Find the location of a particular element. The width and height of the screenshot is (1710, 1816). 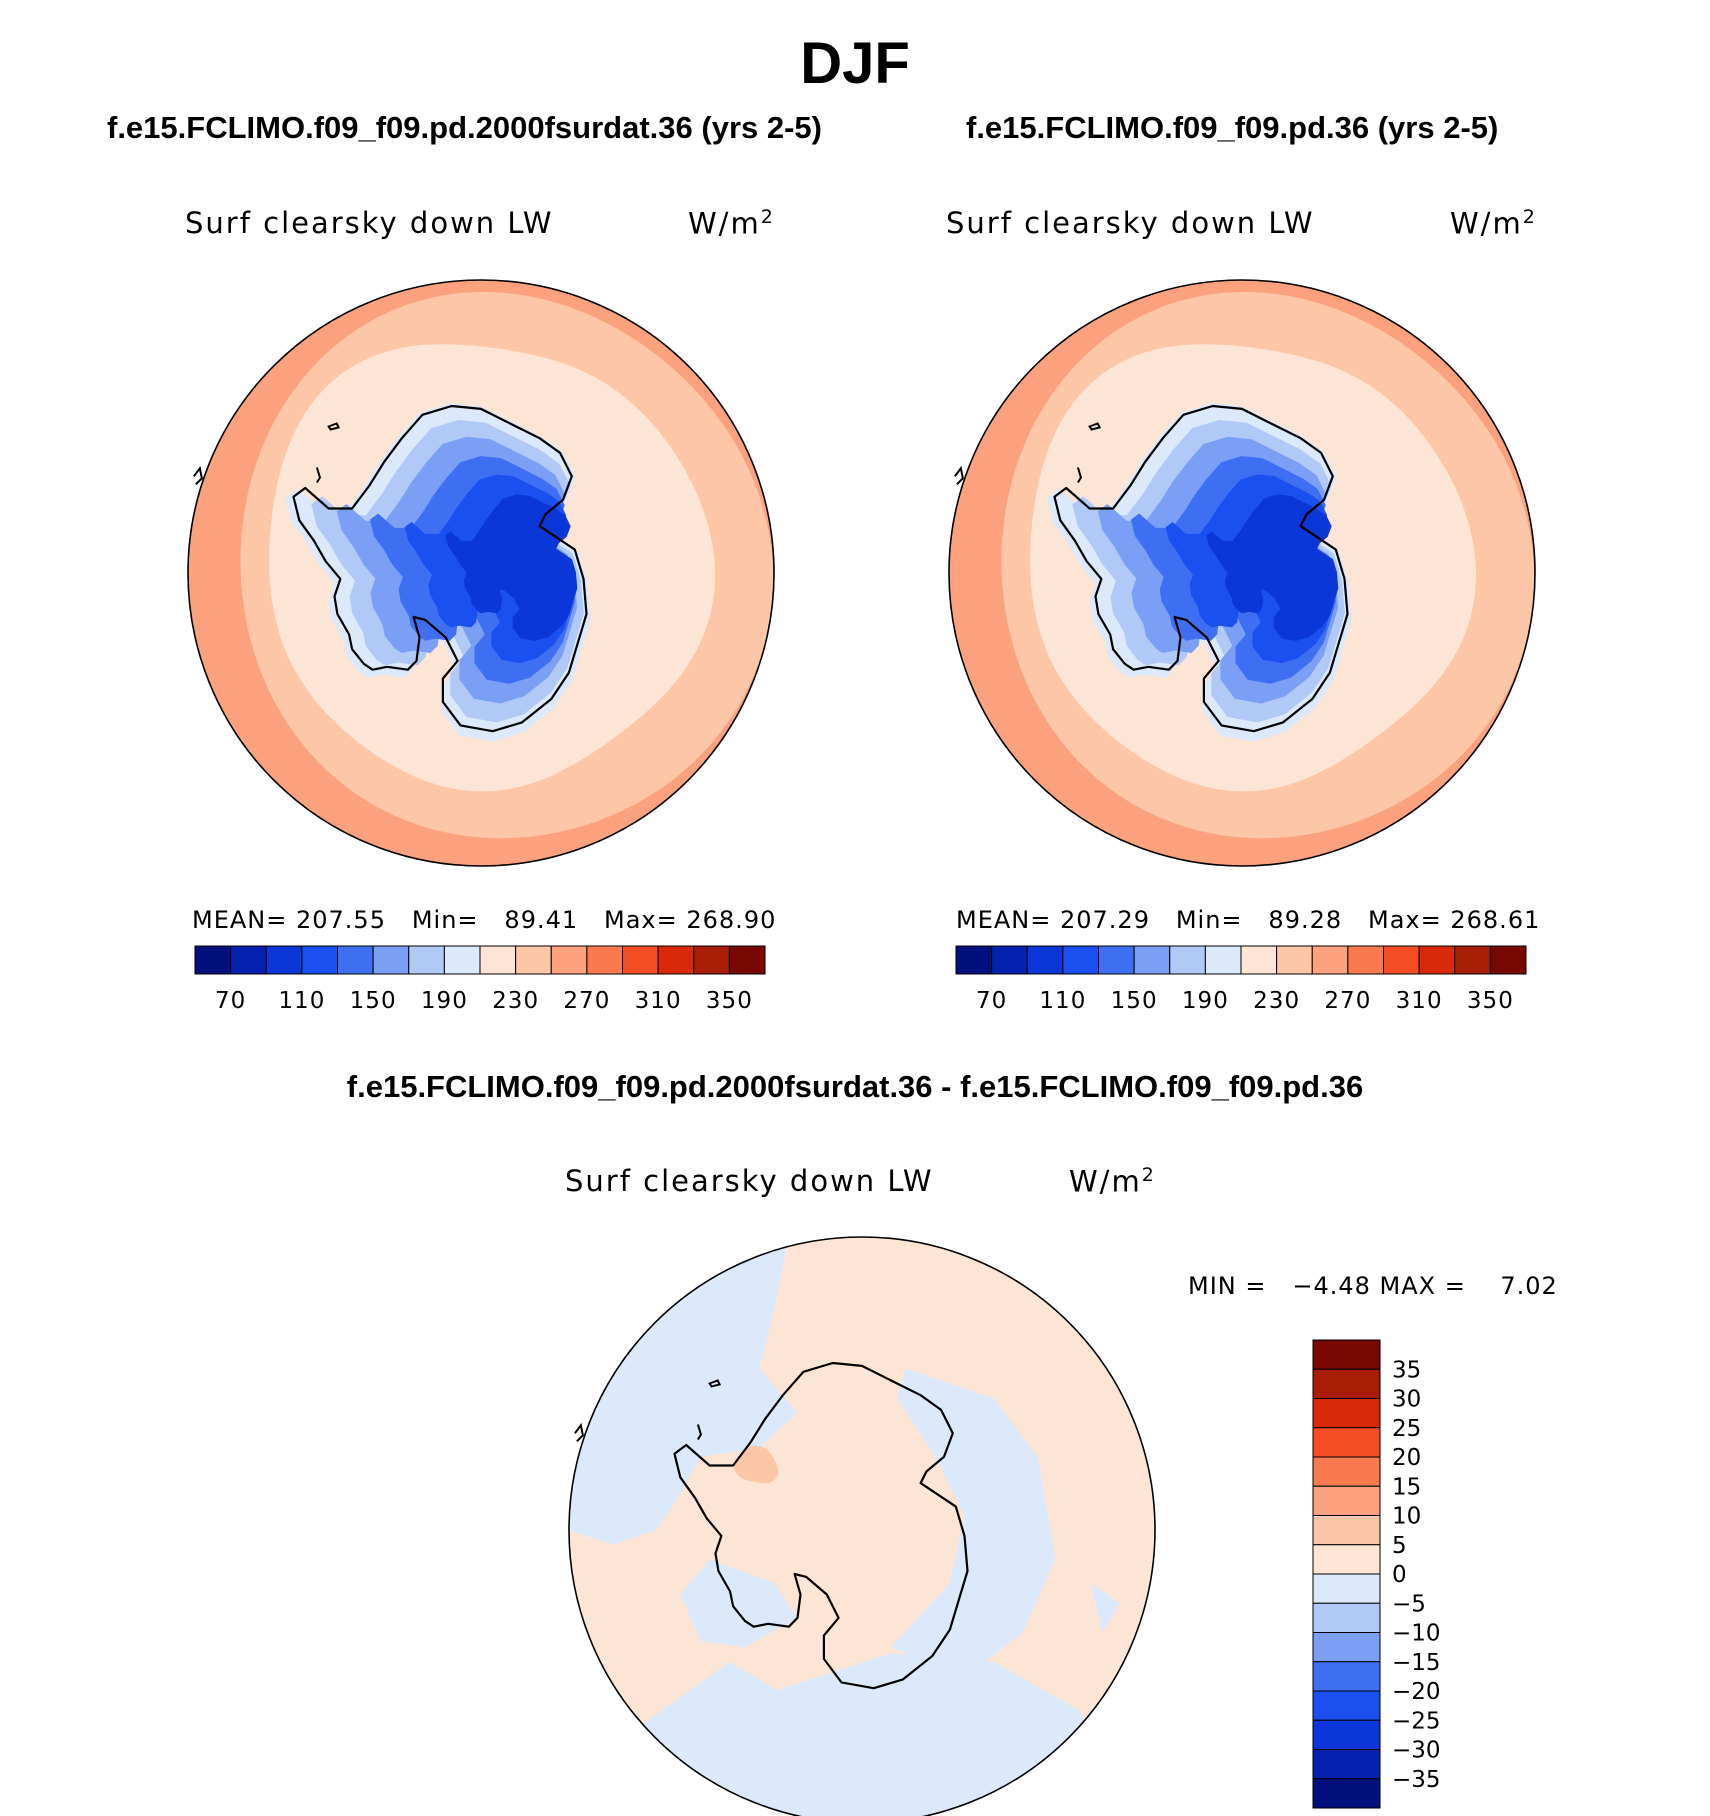

colorbar-tick-label: 20 is located at coordinates (1406, 1458).